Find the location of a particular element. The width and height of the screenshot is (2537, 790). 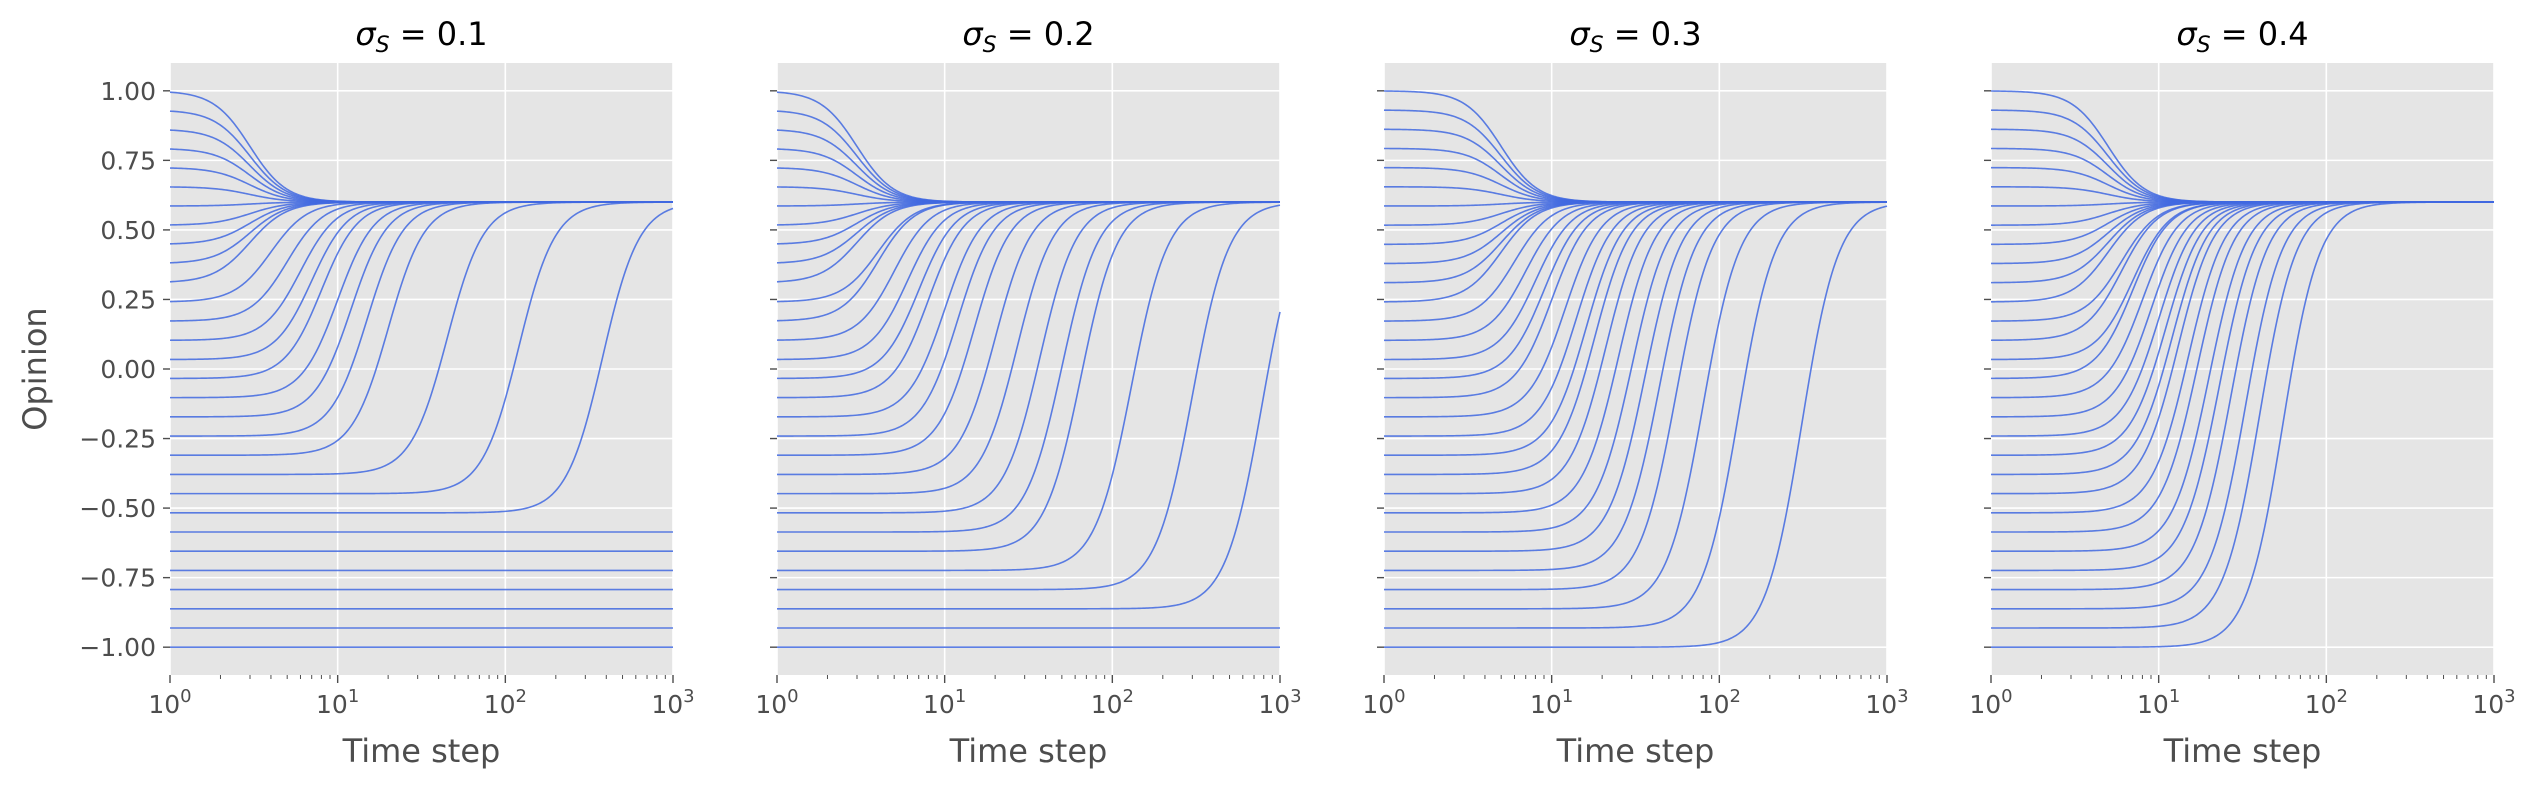

panel-title: σS = 0.1 is located at coordinates (421, 36).